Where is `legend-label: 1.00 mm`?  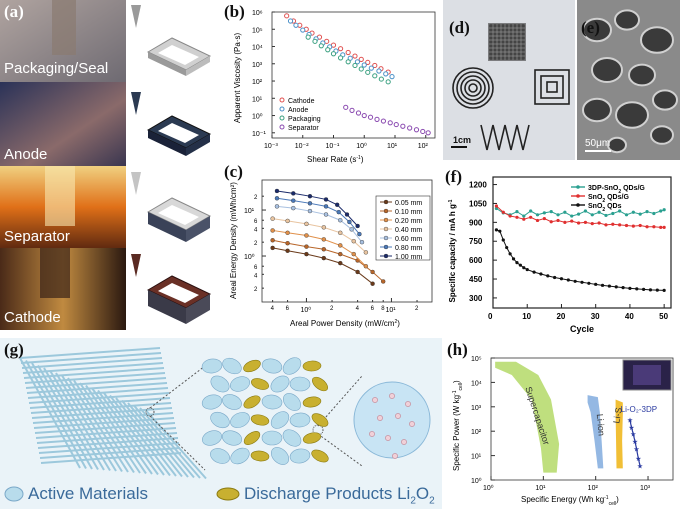
legend-label: 1.00 mm is located at coordinates (408, 257).